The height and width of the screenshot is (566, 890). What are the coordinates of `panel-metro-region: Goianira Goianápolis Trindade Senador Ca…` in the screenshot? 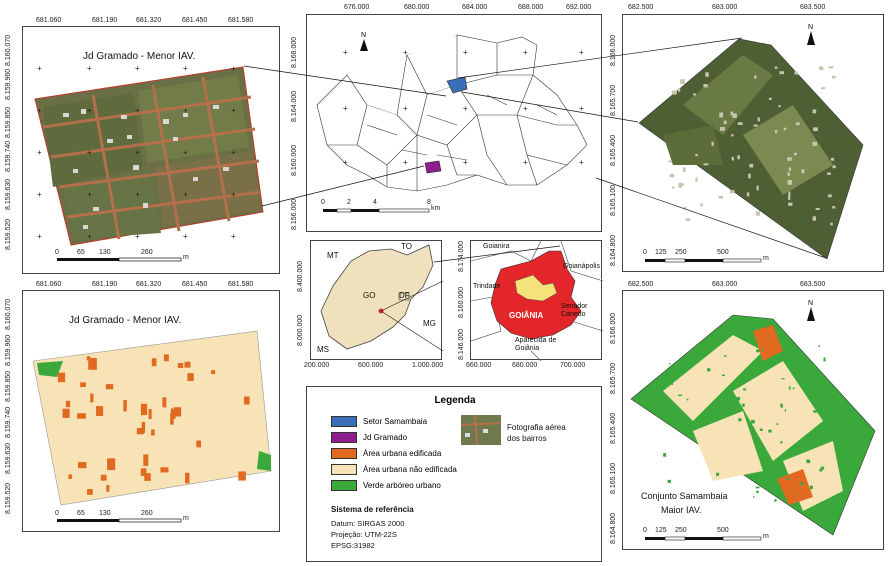 It's located at (536, 300).